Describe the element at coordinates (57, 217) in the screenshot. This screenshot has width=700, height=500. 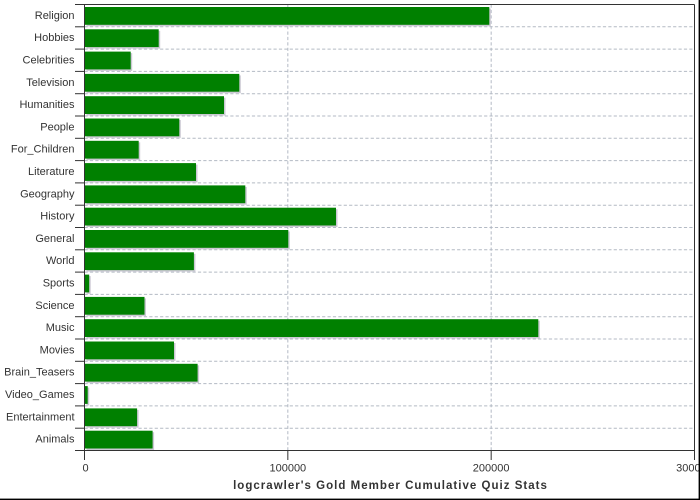
I see `svg-text: History` at that location.